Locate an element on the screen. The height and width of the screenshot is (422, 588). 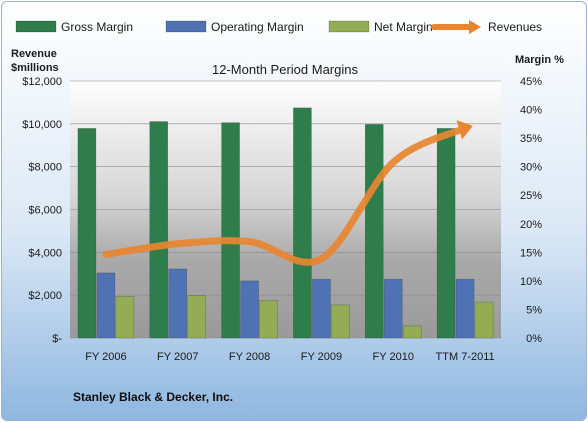
category-label: TTM 7-2011 is located at coordinates (465, 357).